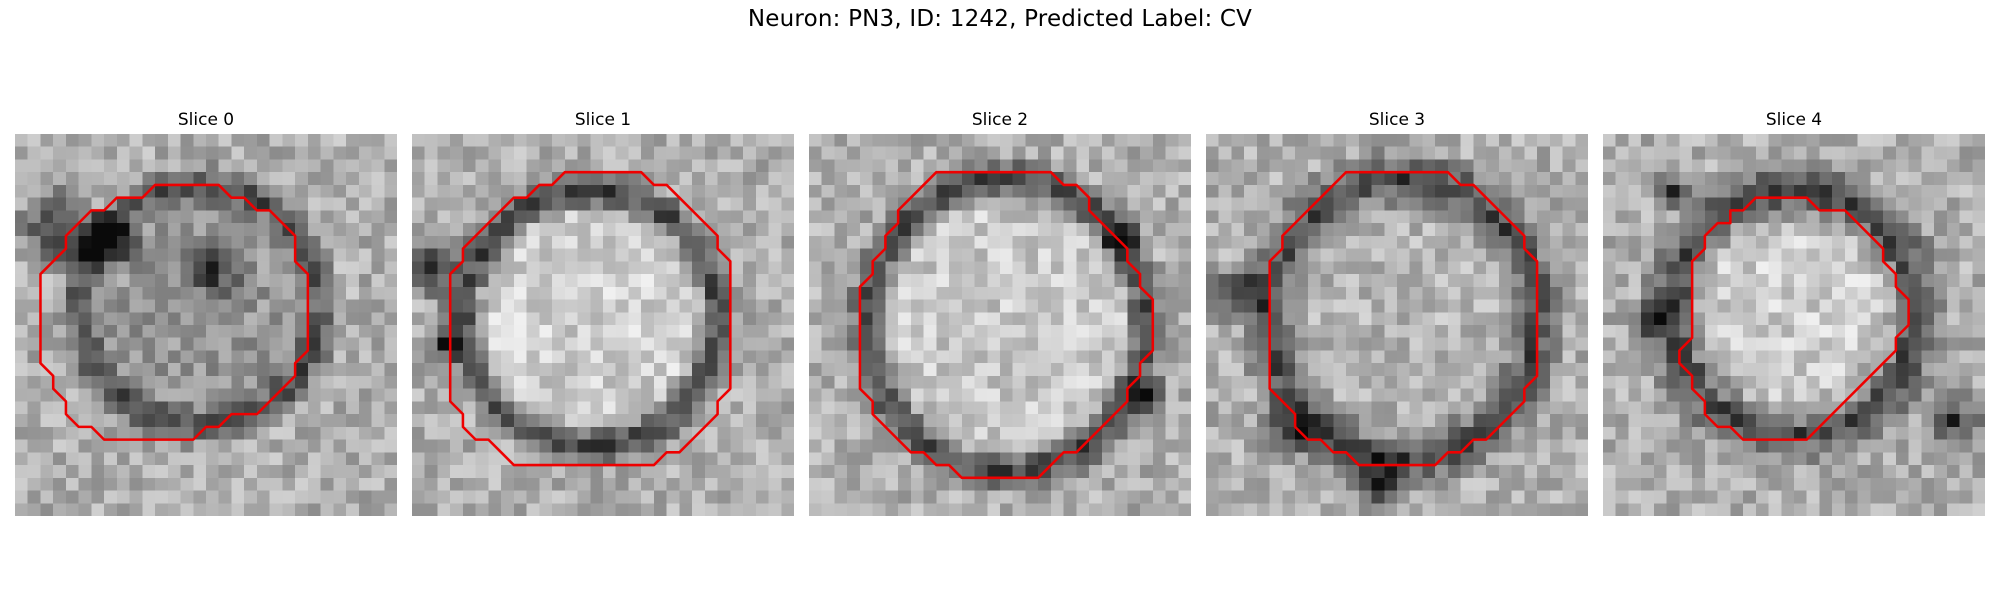 The height and width of the screenshot is (600, 2000). I want to click on slice-title: Slice 1, so click(603, 120).